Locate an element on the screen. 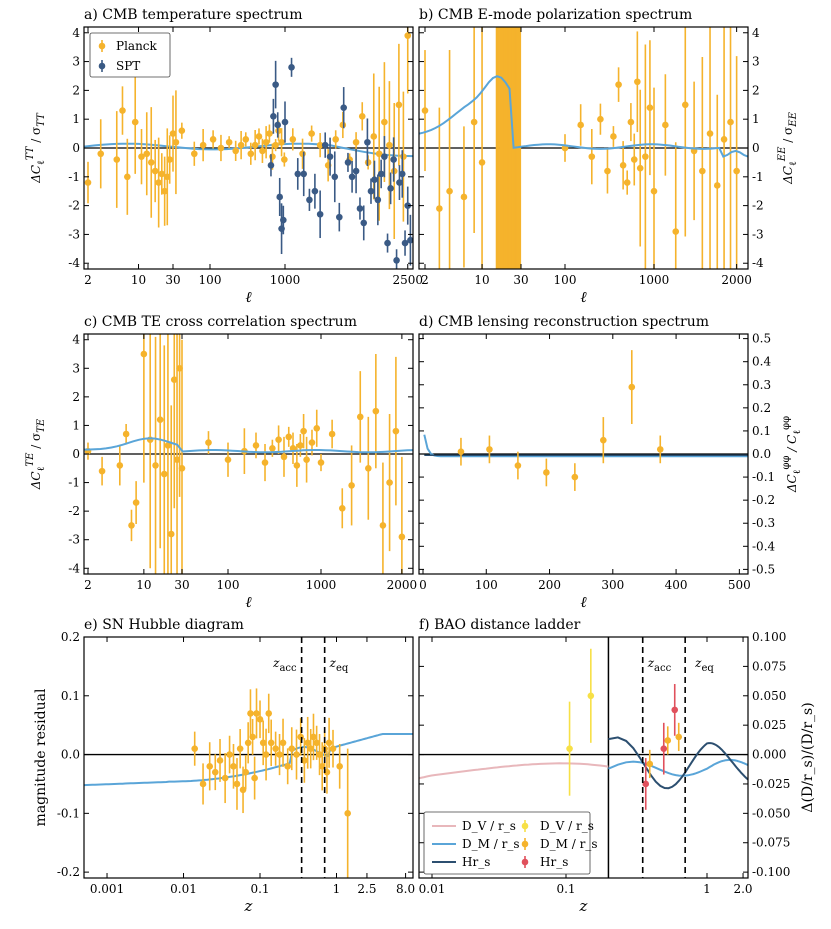 This screenshot has height=929, width=831. y-tick-label: -0.2 is located at coordinates (68, 872).